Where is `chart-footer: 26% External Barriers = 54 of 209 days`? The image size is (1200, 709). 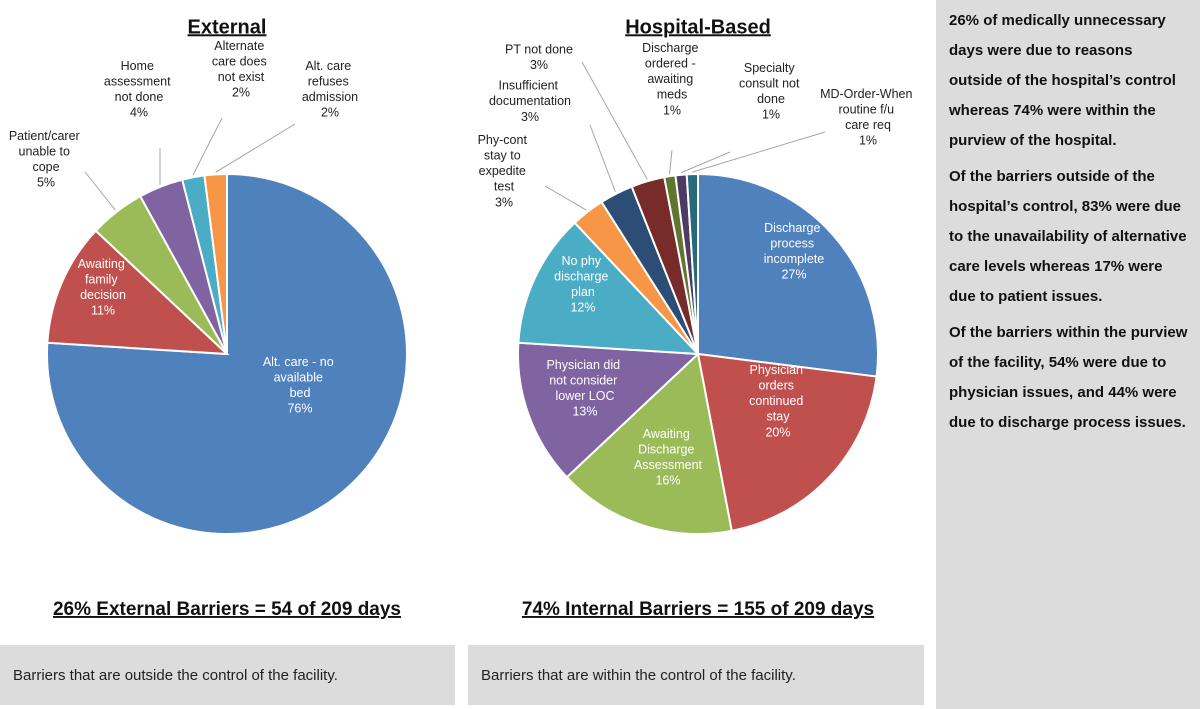 chart-footer: 26% External Barriers = 54 of 209 days is located at coordinates (227, 609).